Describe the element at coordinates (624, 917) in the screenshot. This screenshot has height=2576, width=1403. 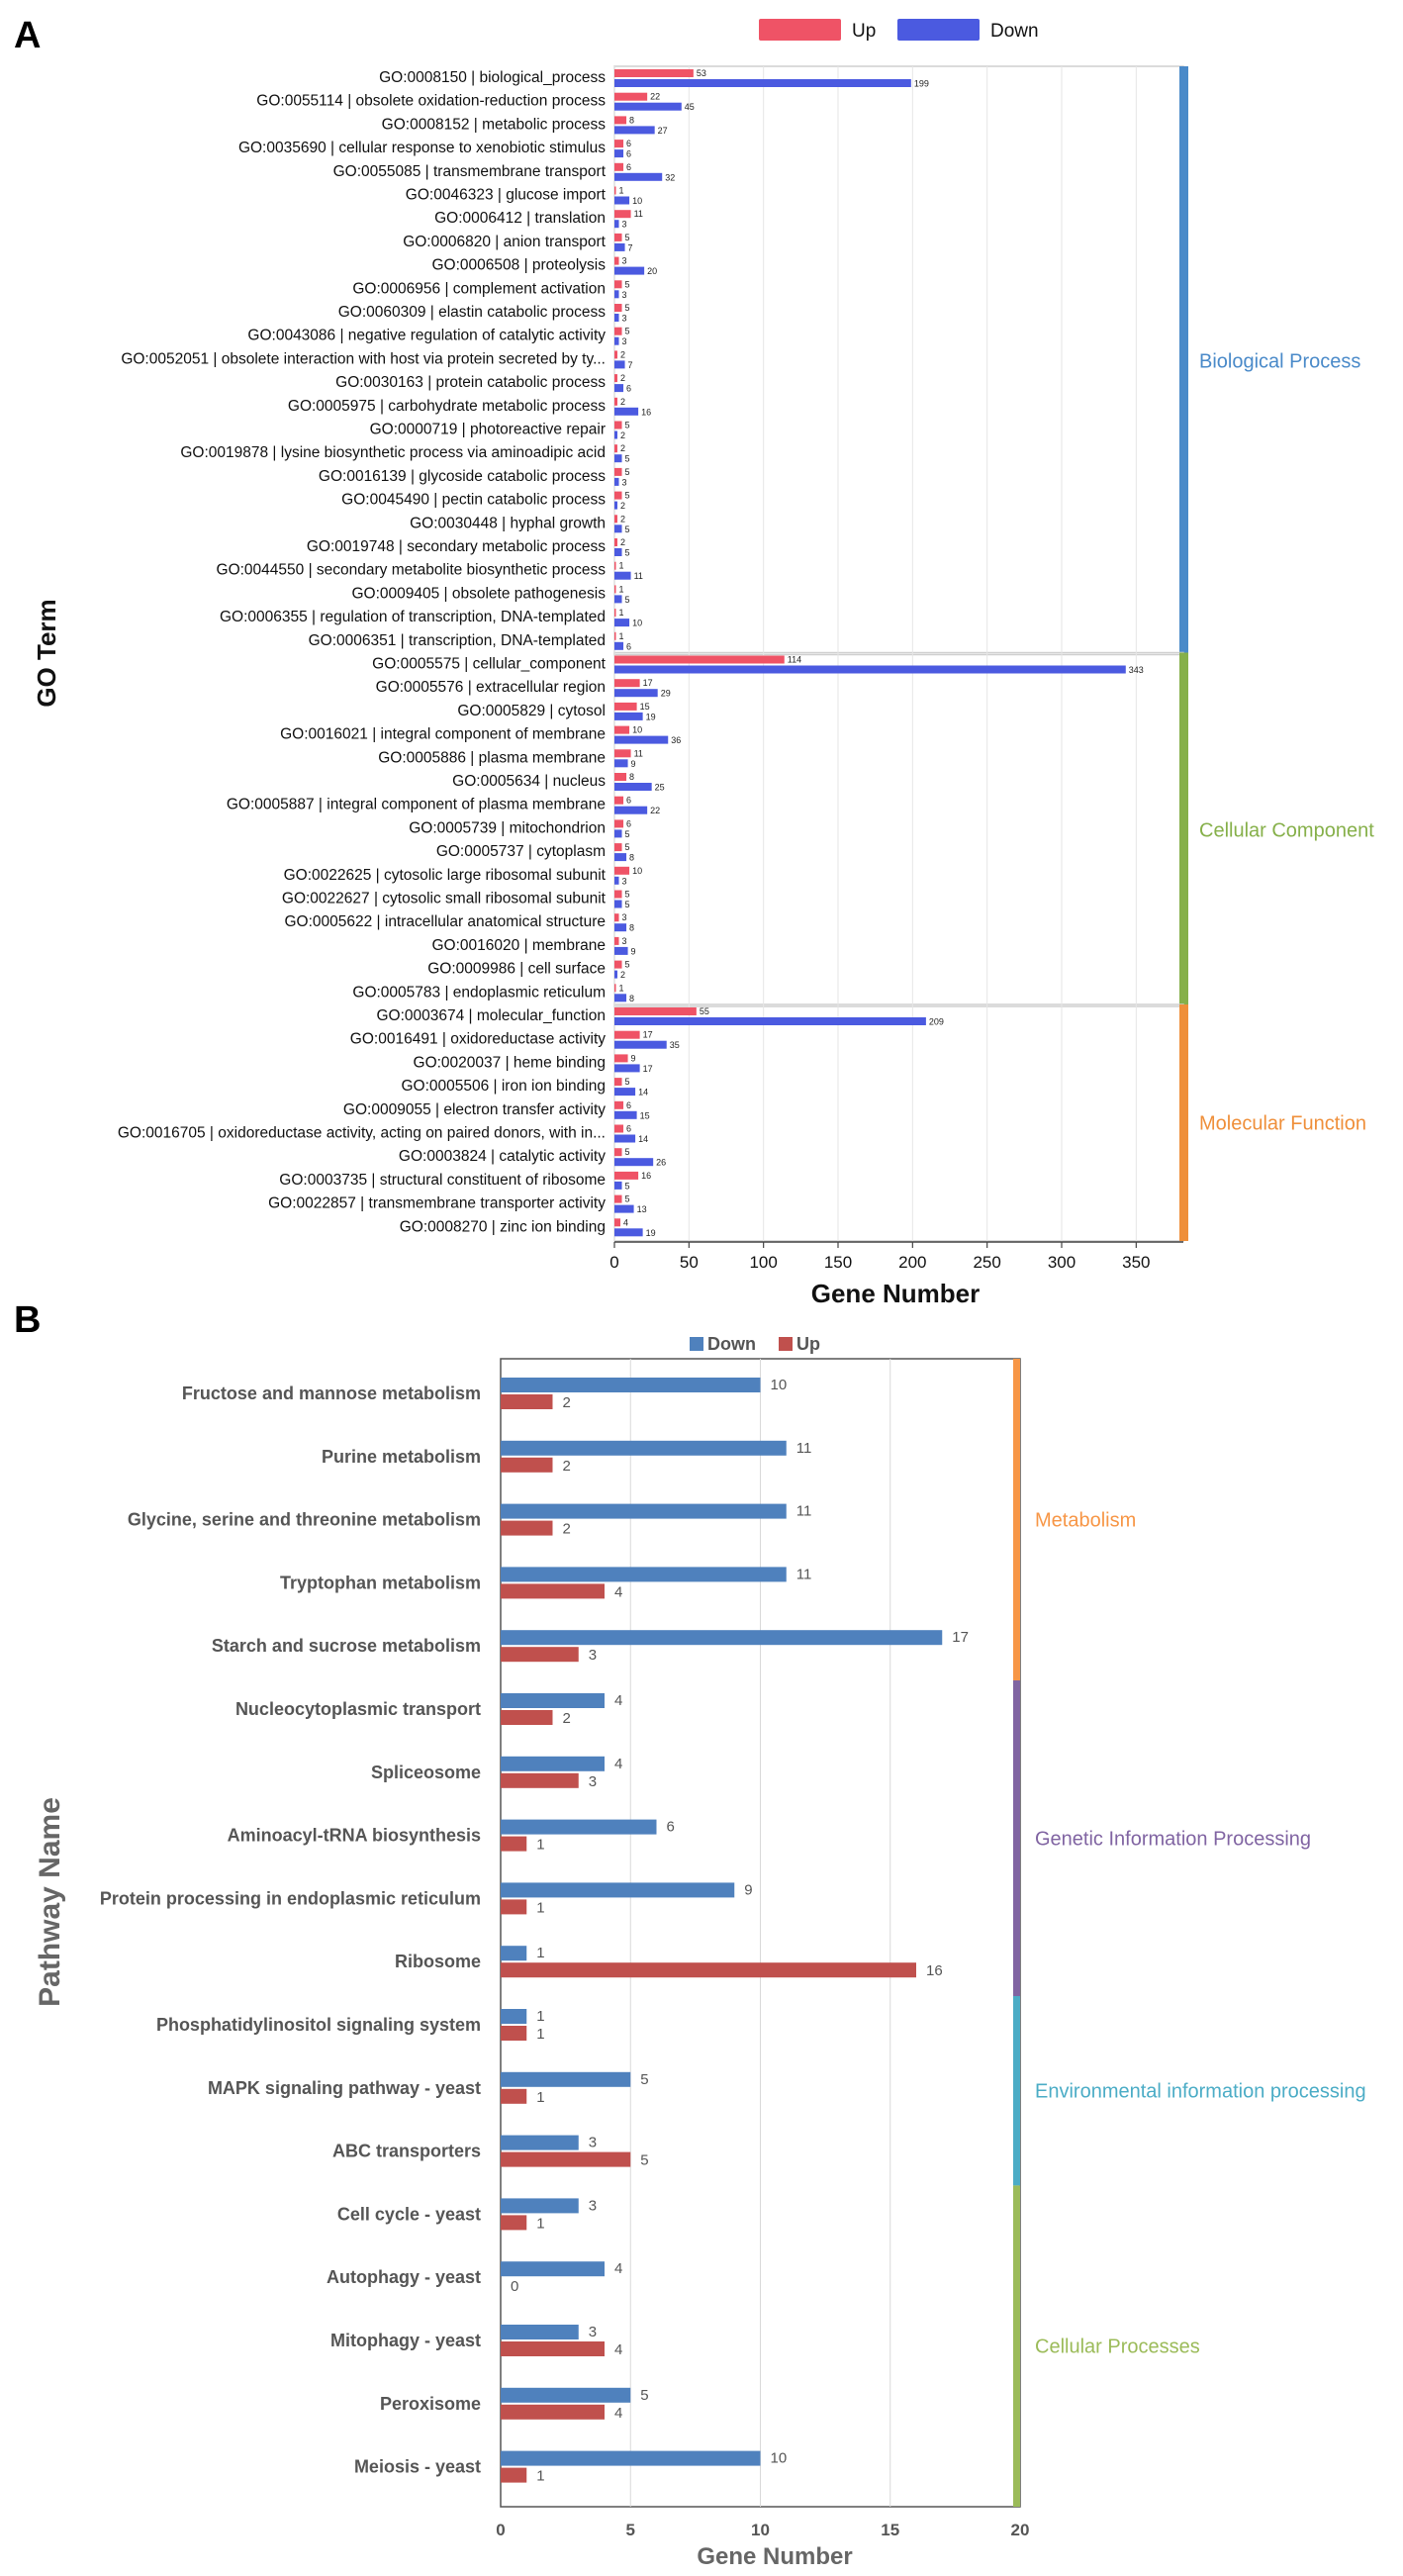
I see `up-value-label: 3` at that location.